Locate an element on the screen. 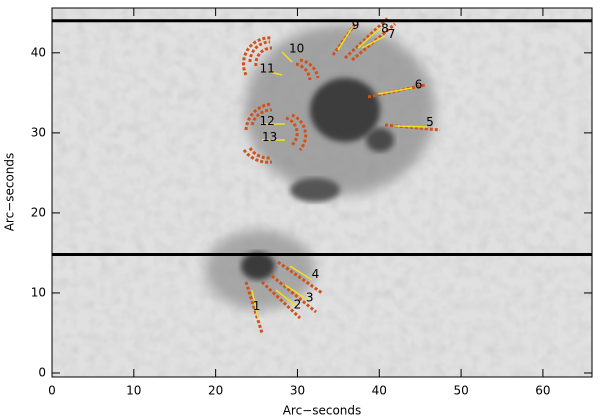 This screenshot has height=419, width=600. x-tick-label: 30 is located at coordinates (297, 391).